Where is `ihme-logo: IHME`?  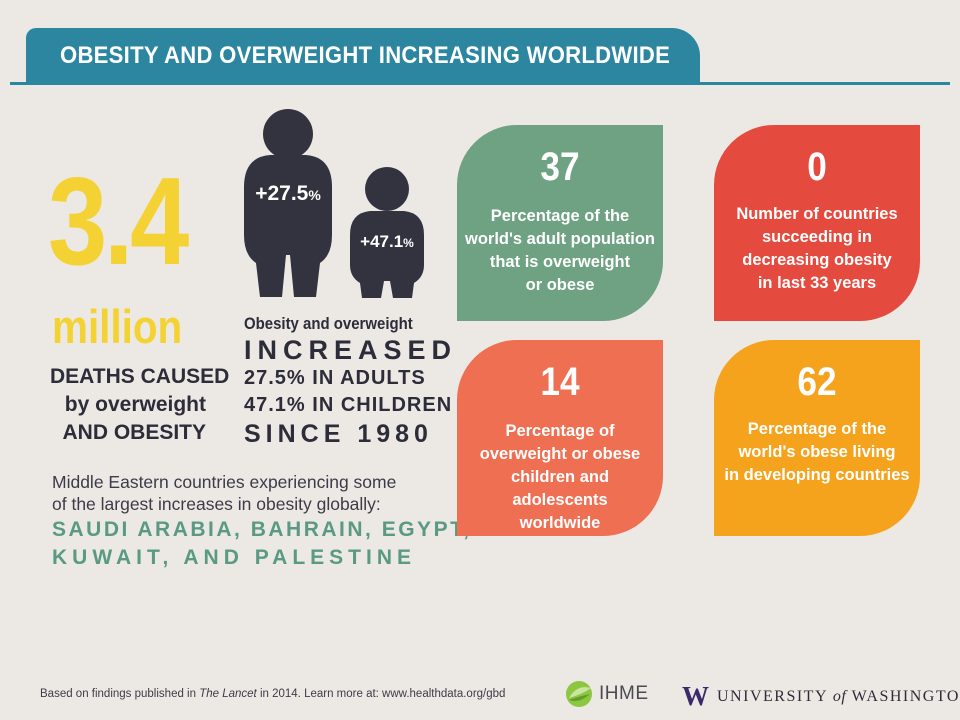
ihme-logo: IHME is located at coordinates (607, 694).